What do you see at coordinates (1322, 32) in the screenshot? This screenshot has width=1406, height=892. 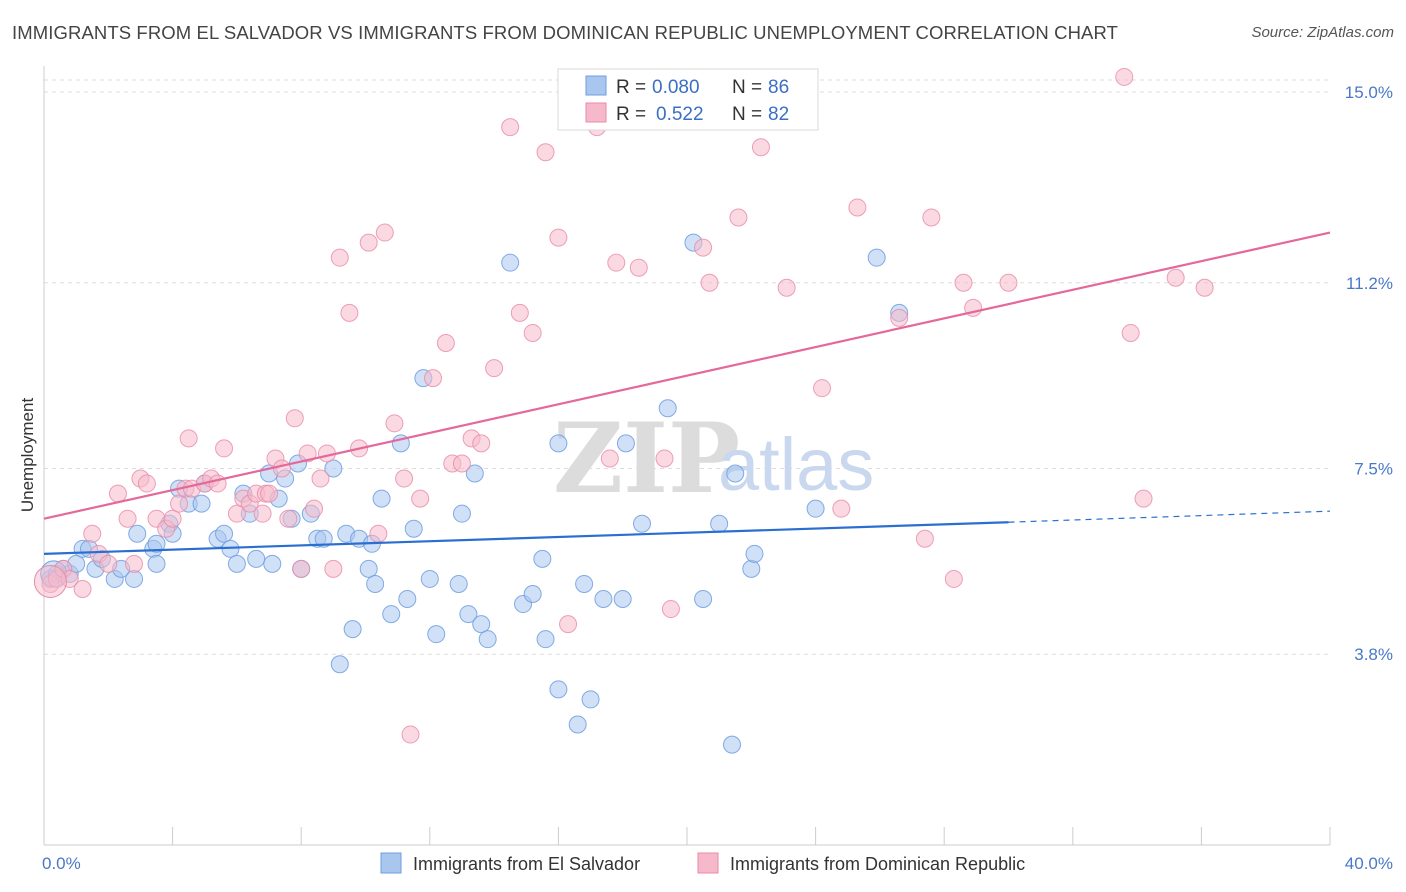 I see `chart-source: Source: ZipAtlas.com` at bounding box center [1322, 32].